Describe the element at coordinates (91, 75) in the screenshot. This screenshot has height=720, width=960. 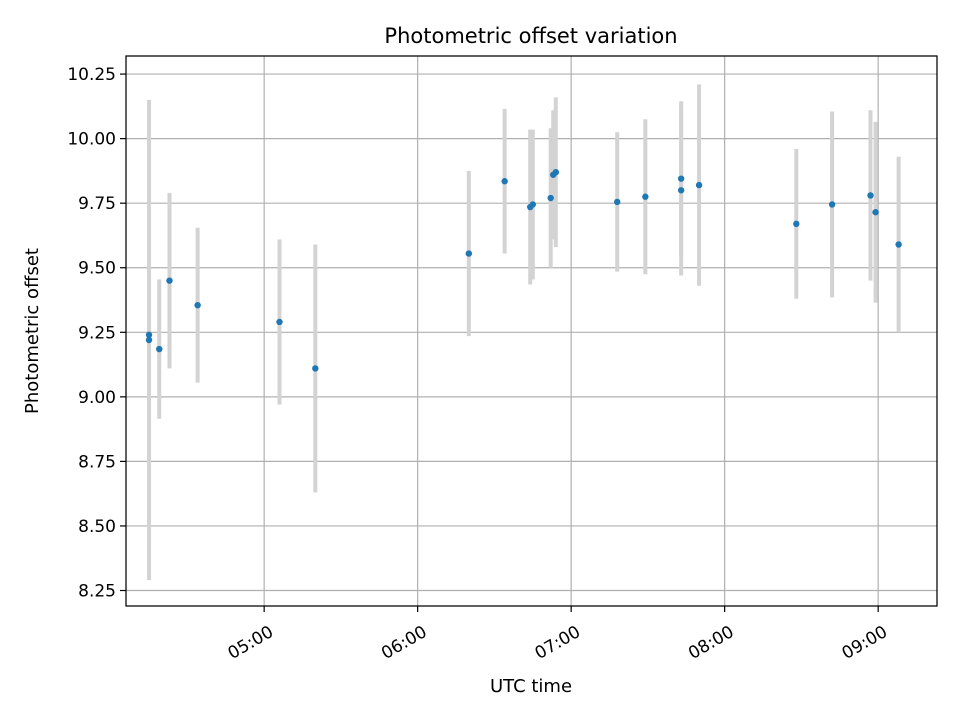
I see `y-tick-label: 10.25` at that location.